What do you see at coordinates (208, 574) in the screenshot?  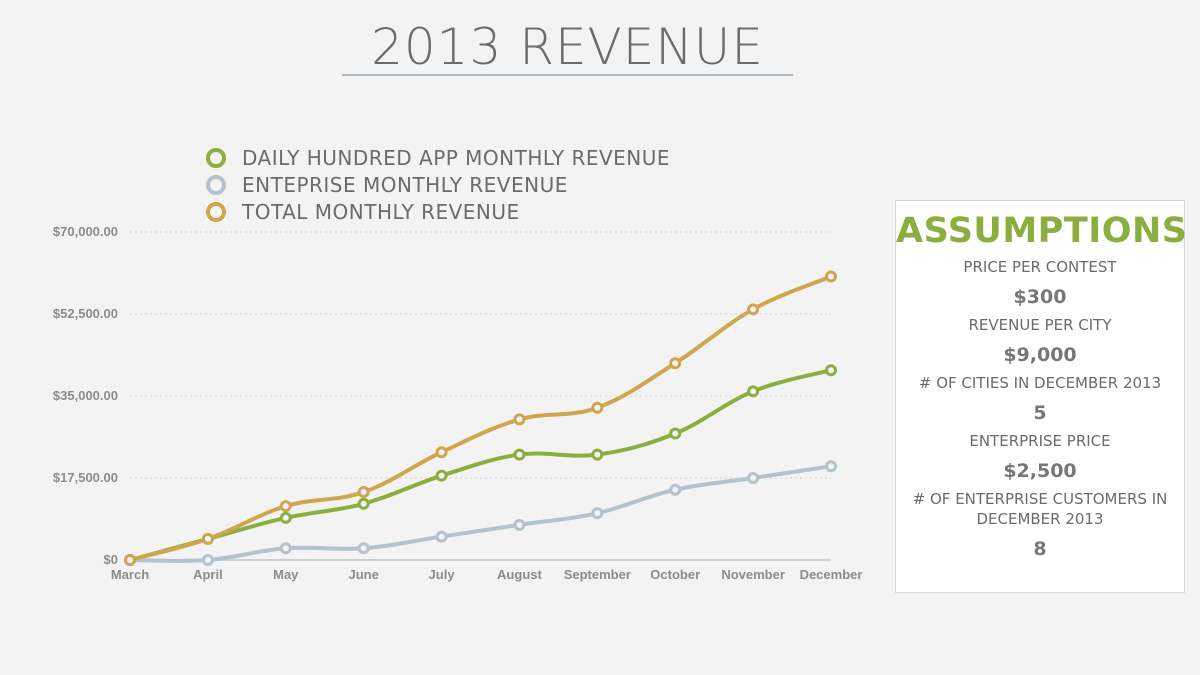 I see `x-tick-label: April` at bounding box center [208, 574].